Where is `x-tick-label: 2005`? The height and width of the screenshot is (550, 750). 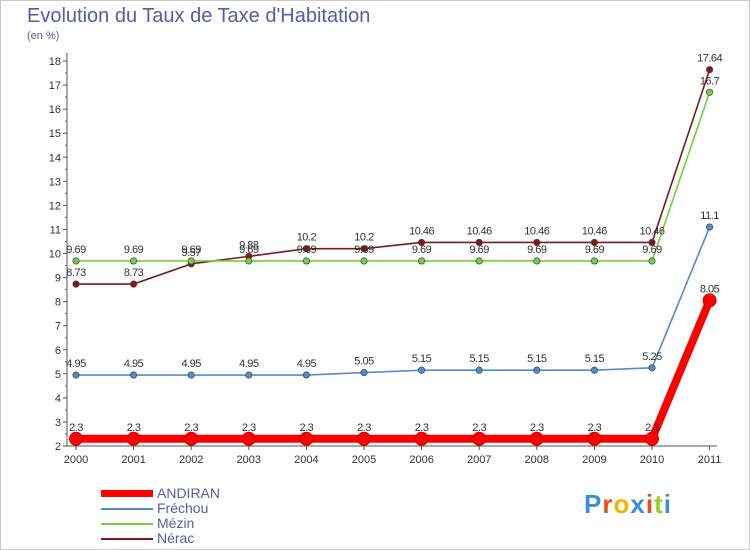
x-tick-label: 2005 is located at coordinates (364, 460).